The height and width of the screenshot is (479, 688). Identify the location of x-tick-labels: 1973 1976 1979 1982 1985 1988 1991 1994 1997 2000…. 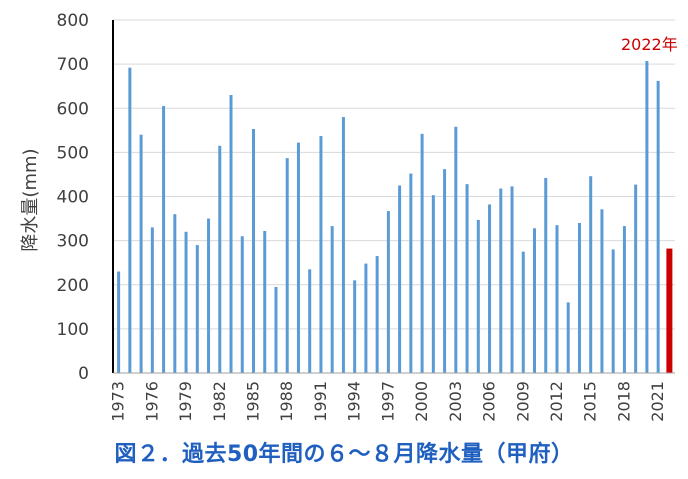
(388, 401).